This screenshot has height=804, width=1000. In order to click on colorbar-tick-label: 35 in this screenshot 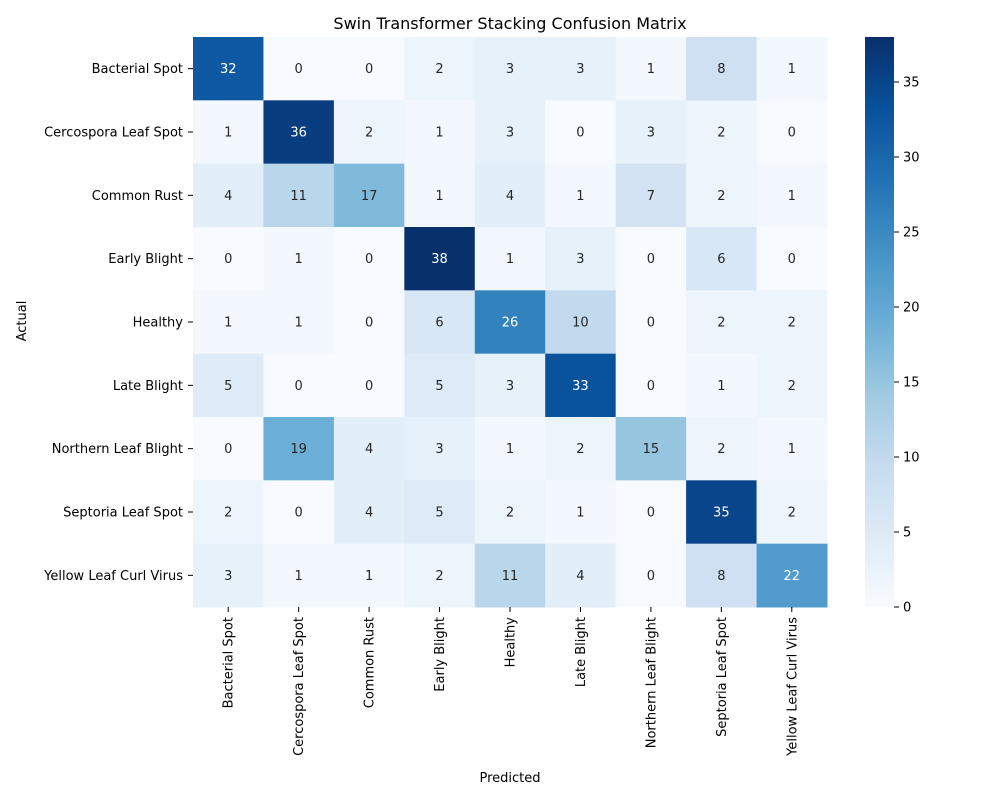, I will do `click(911, 83)`.